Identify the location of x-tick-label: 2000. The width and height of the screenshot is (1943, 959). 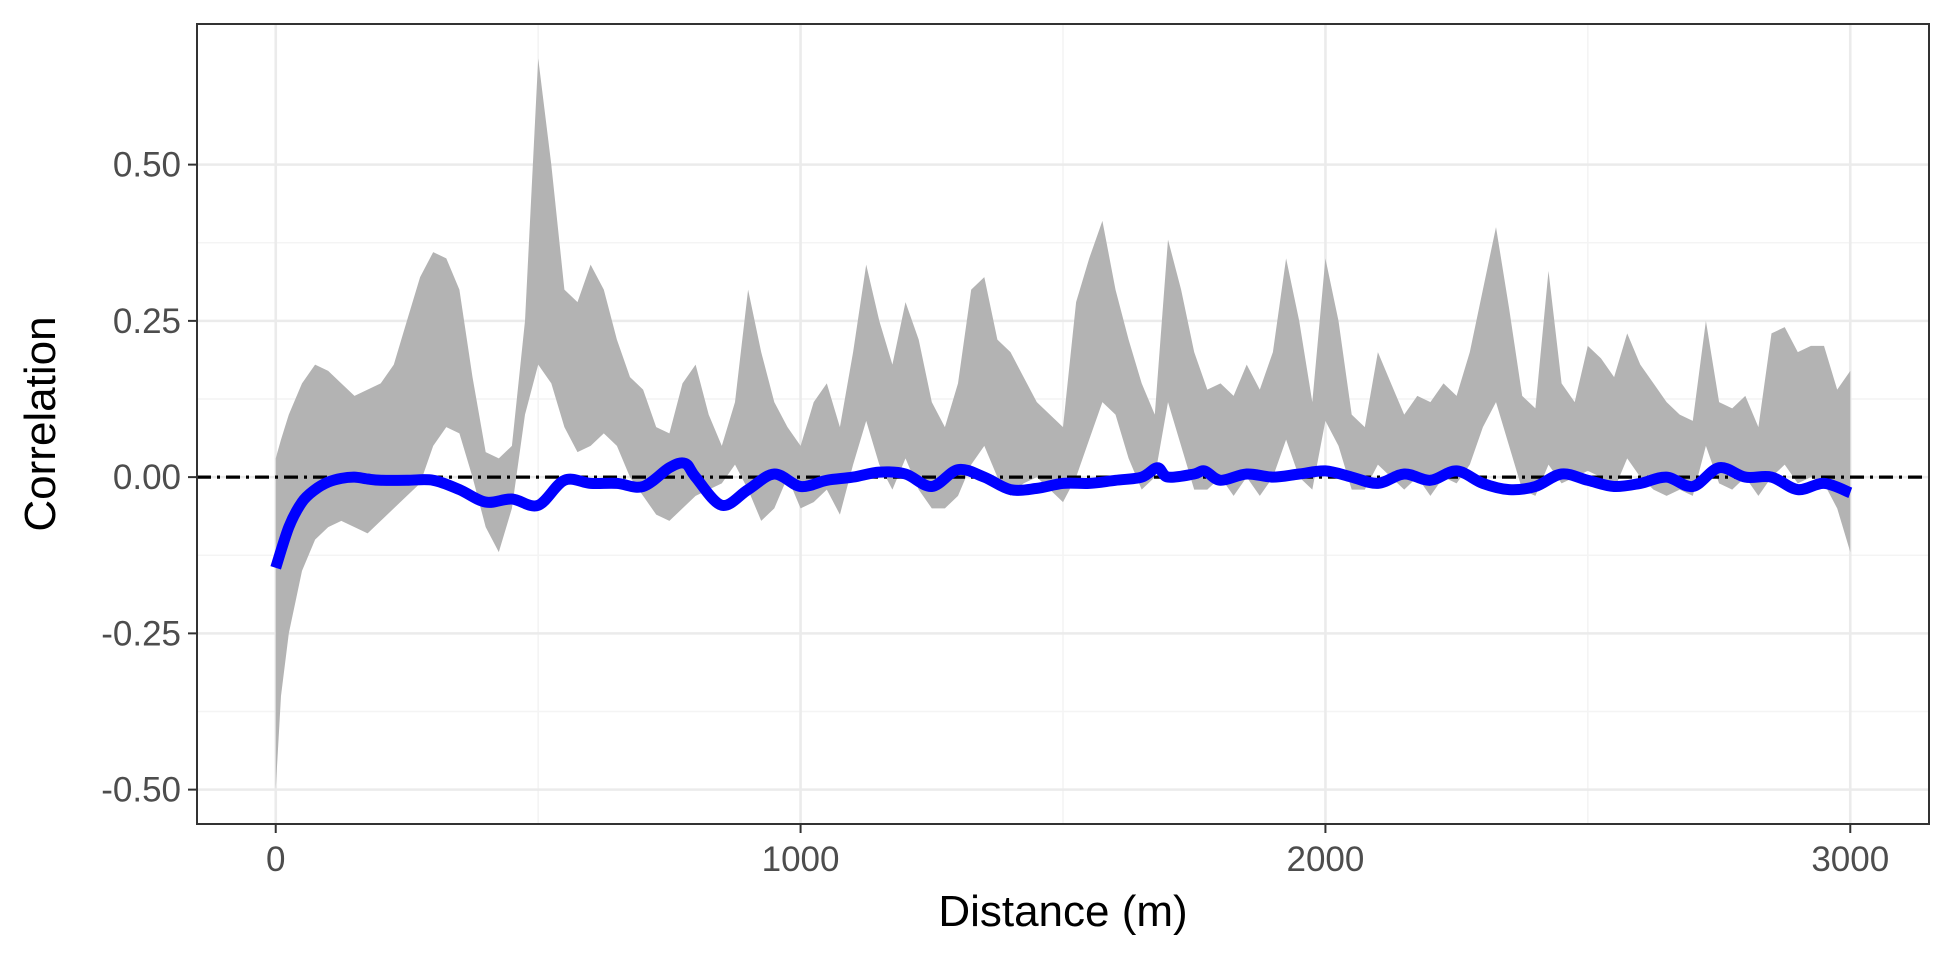
(1325, 859).